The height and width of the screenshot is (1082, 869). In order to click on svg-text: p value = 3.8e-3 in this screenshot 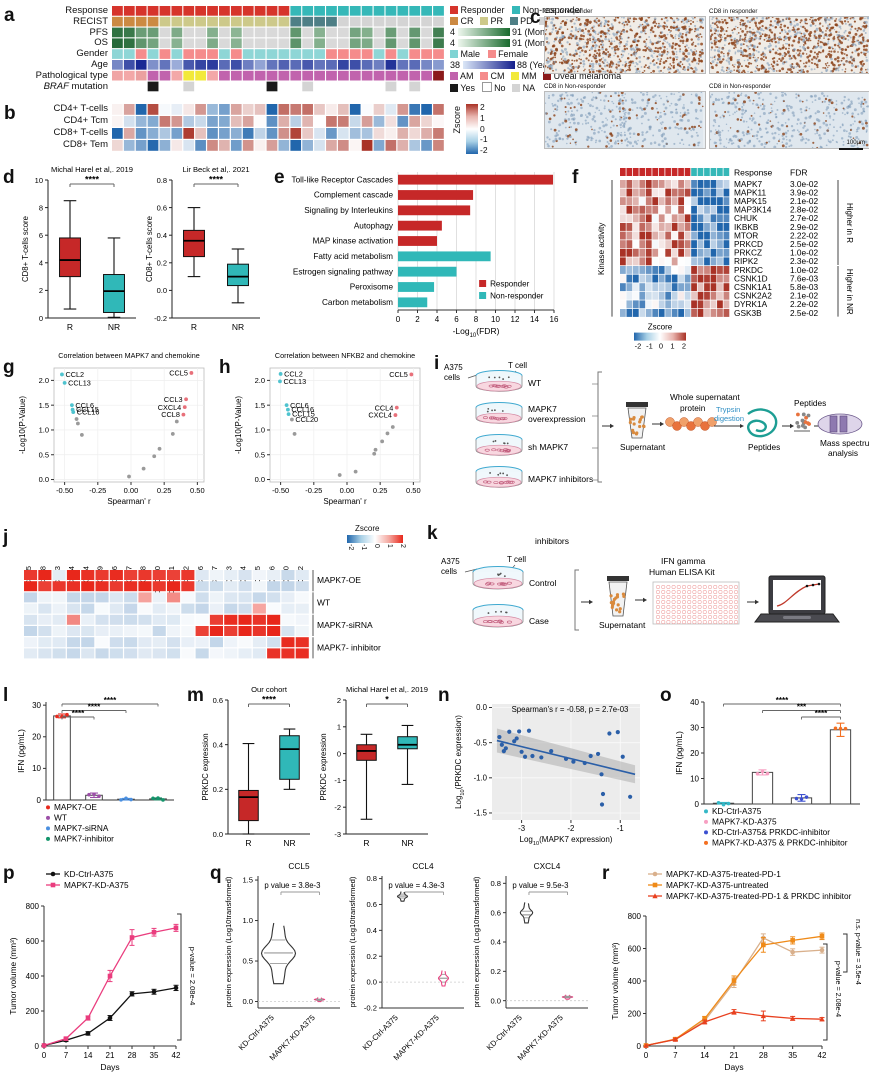, I will do `click(292, 885)`.